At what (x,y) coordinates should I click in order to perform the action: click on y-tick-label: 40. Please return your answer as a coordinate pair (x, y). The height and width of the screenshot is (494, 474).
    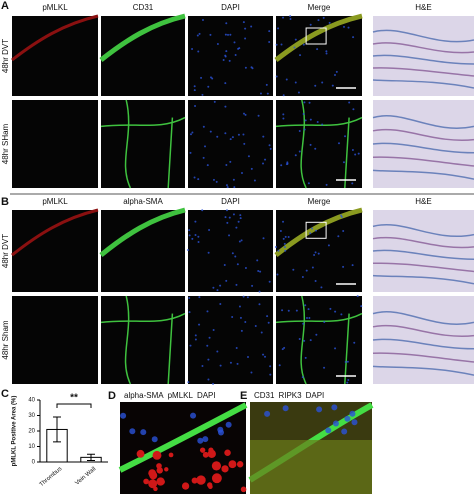
    Looking at the image, I should click on (31, 401).